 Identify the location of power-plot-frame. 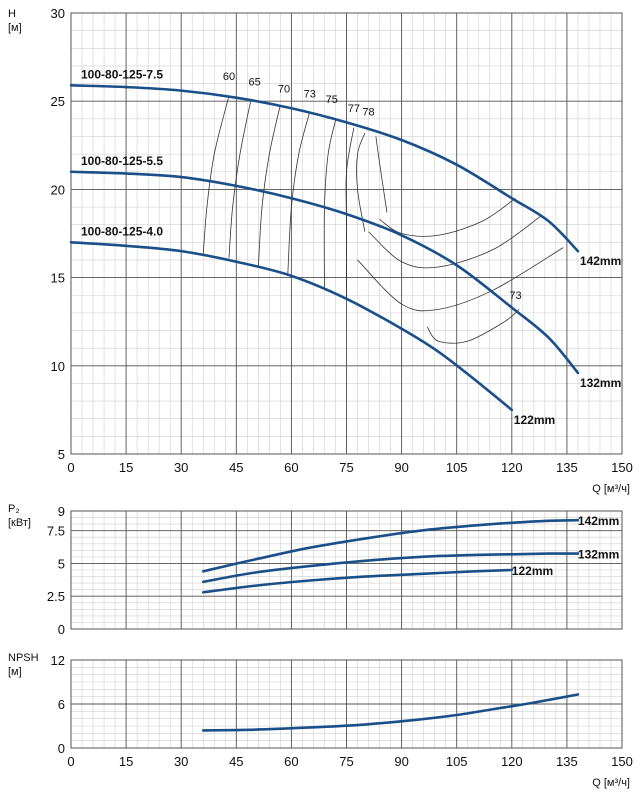
(346, 570).